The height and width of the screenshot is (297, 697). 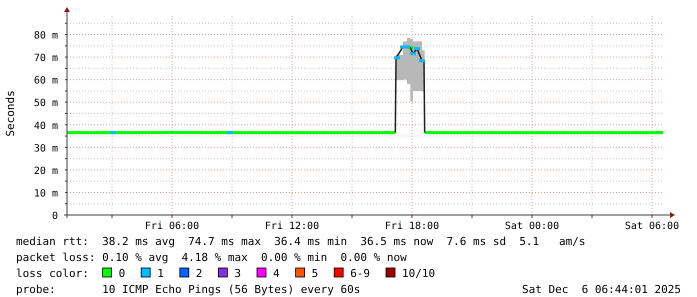 I want to click on y-tick-label: 20 m, so click(x=46, y=171).